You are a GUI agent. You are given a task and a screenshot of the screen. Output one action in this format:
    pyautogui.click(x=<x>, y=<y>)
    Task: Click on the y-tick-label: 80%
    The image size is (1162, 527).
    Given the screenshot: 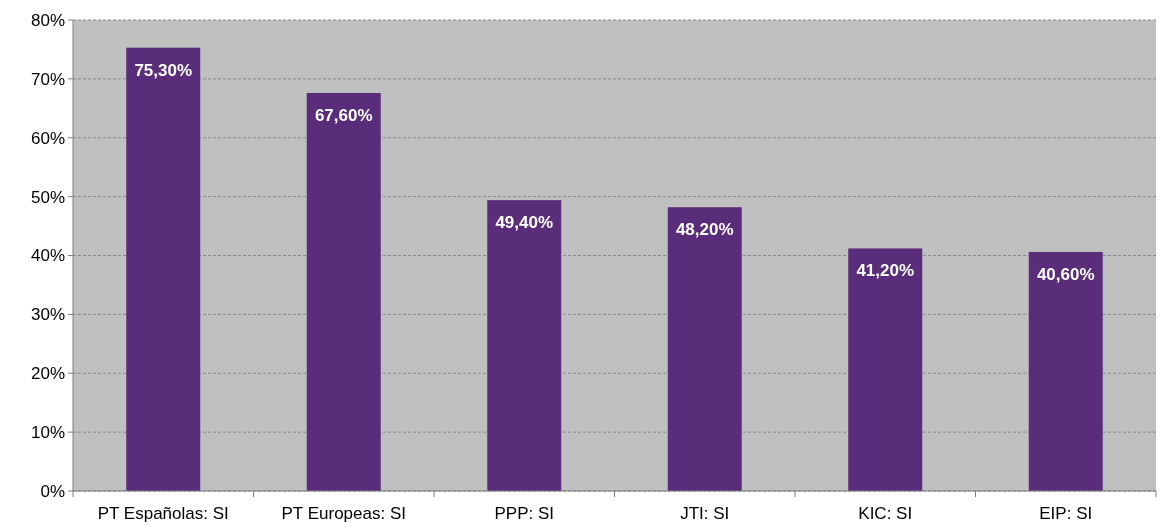 What is the action you would take?
    pyautogui.click(x=47, y=20)
    